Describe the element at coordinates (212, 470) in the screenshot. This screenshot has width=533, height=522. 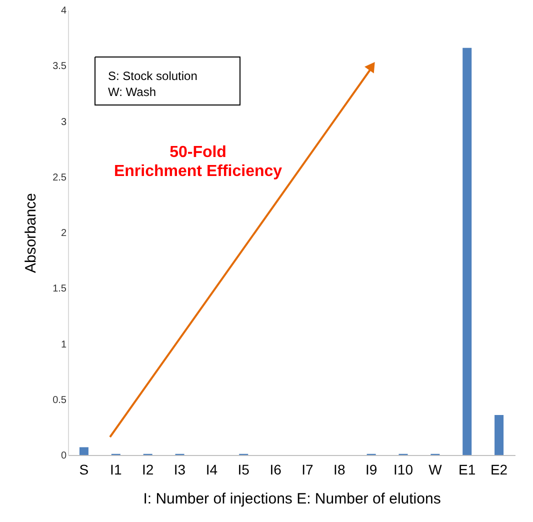
I see `x-tick-label: I4` at that location.